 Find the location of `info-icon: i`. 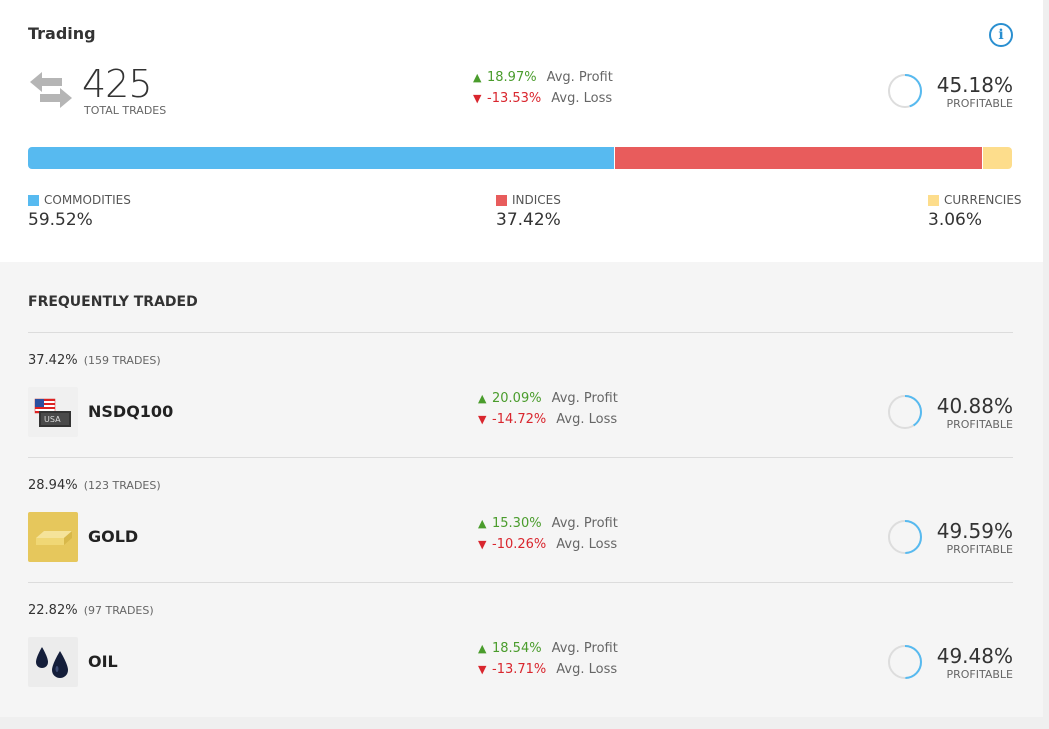

info-icon: i is located at coordinates (1001, 35).